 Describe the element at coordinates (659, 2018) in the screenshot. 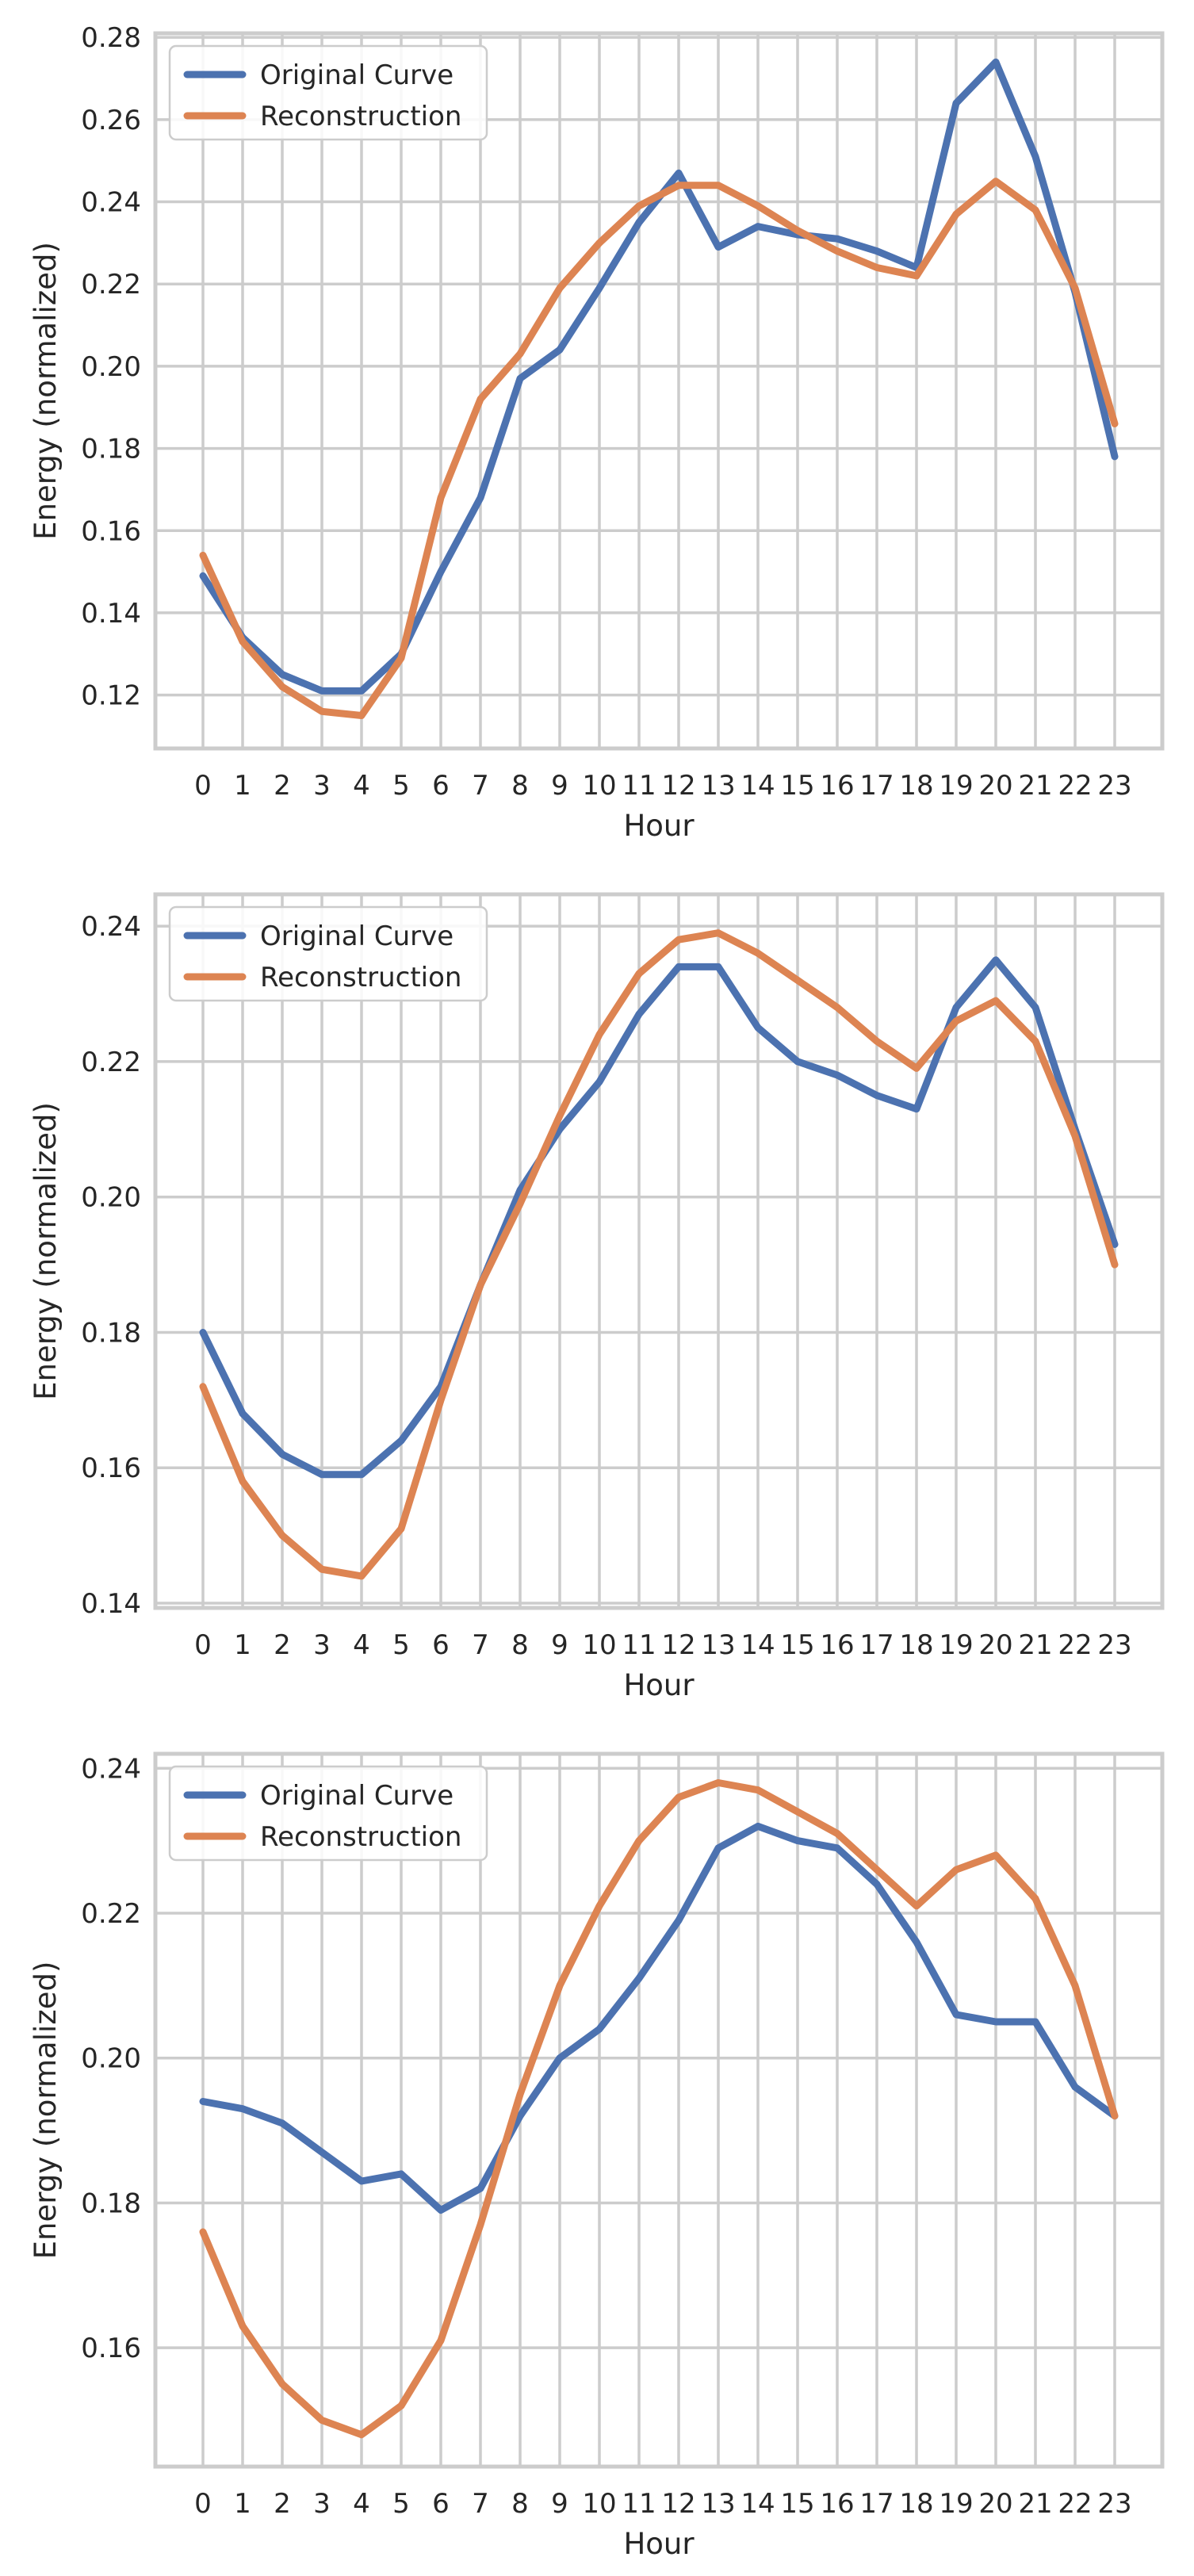

I see `series-line-original-curve` at that location.